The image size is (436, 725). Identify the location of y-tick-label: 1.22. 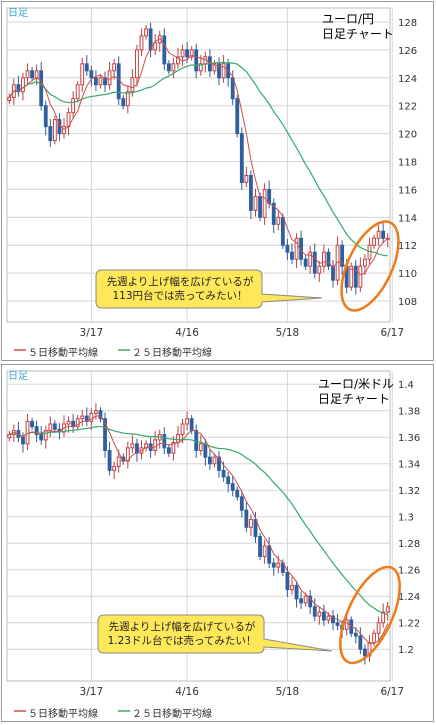
(409, 624).